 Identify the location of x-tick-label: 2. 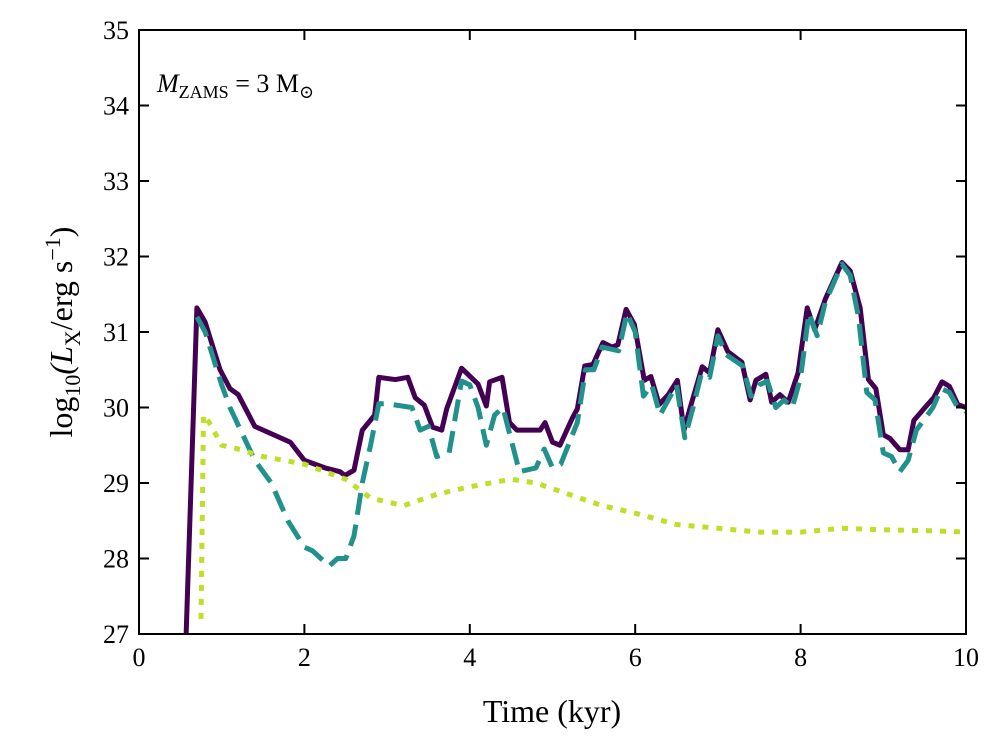
(304, 657).